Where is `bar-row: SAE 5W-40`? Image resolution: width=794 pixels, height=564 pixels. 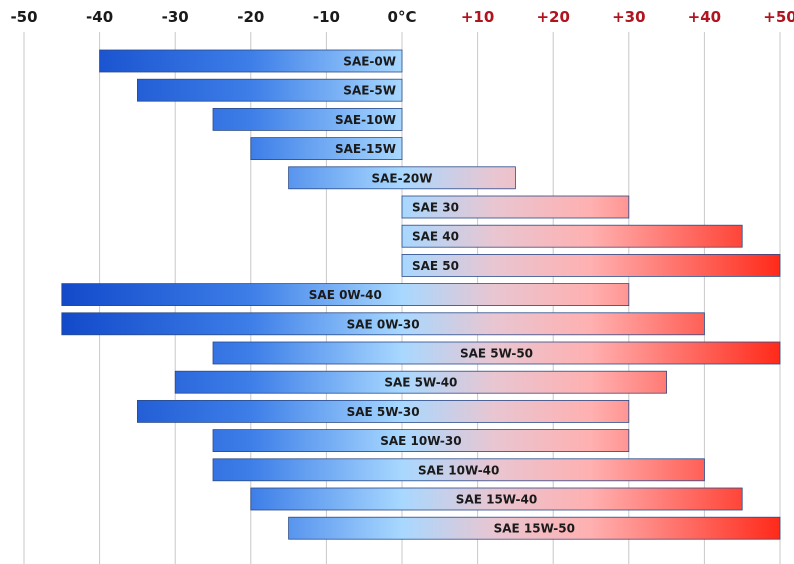
bar-row: SAE 5W-40 is located at coordinates (420, 382).